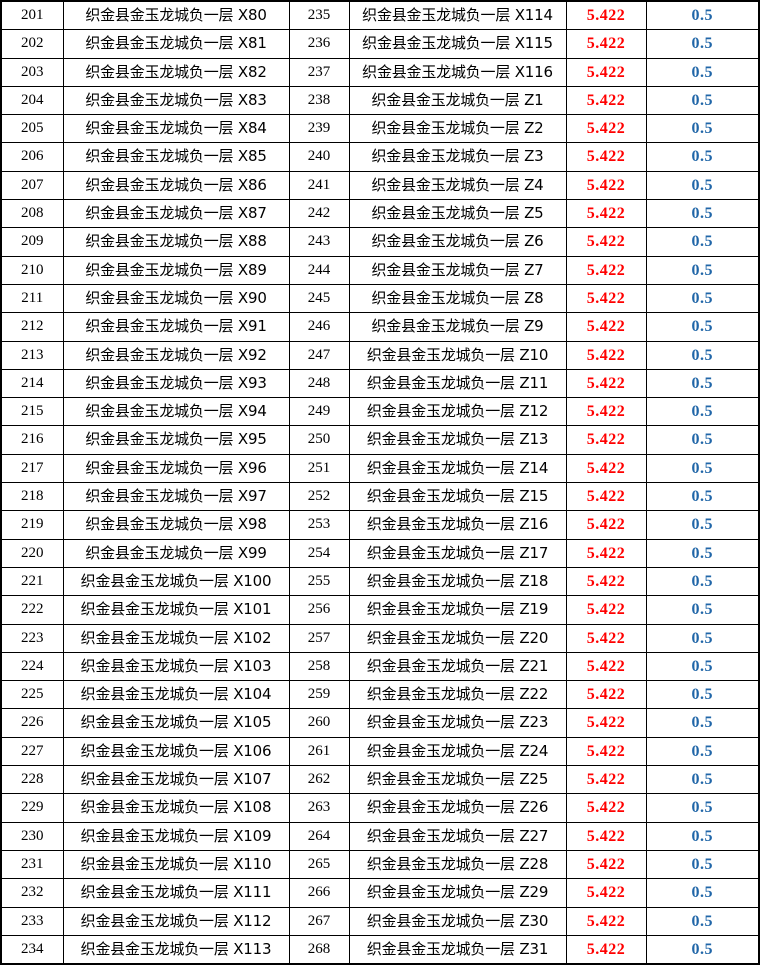 The image size is (760, 965). Describe the element at coordinates (32, 44) in the screenshot. I see `cell-index-left: 202` at that location.